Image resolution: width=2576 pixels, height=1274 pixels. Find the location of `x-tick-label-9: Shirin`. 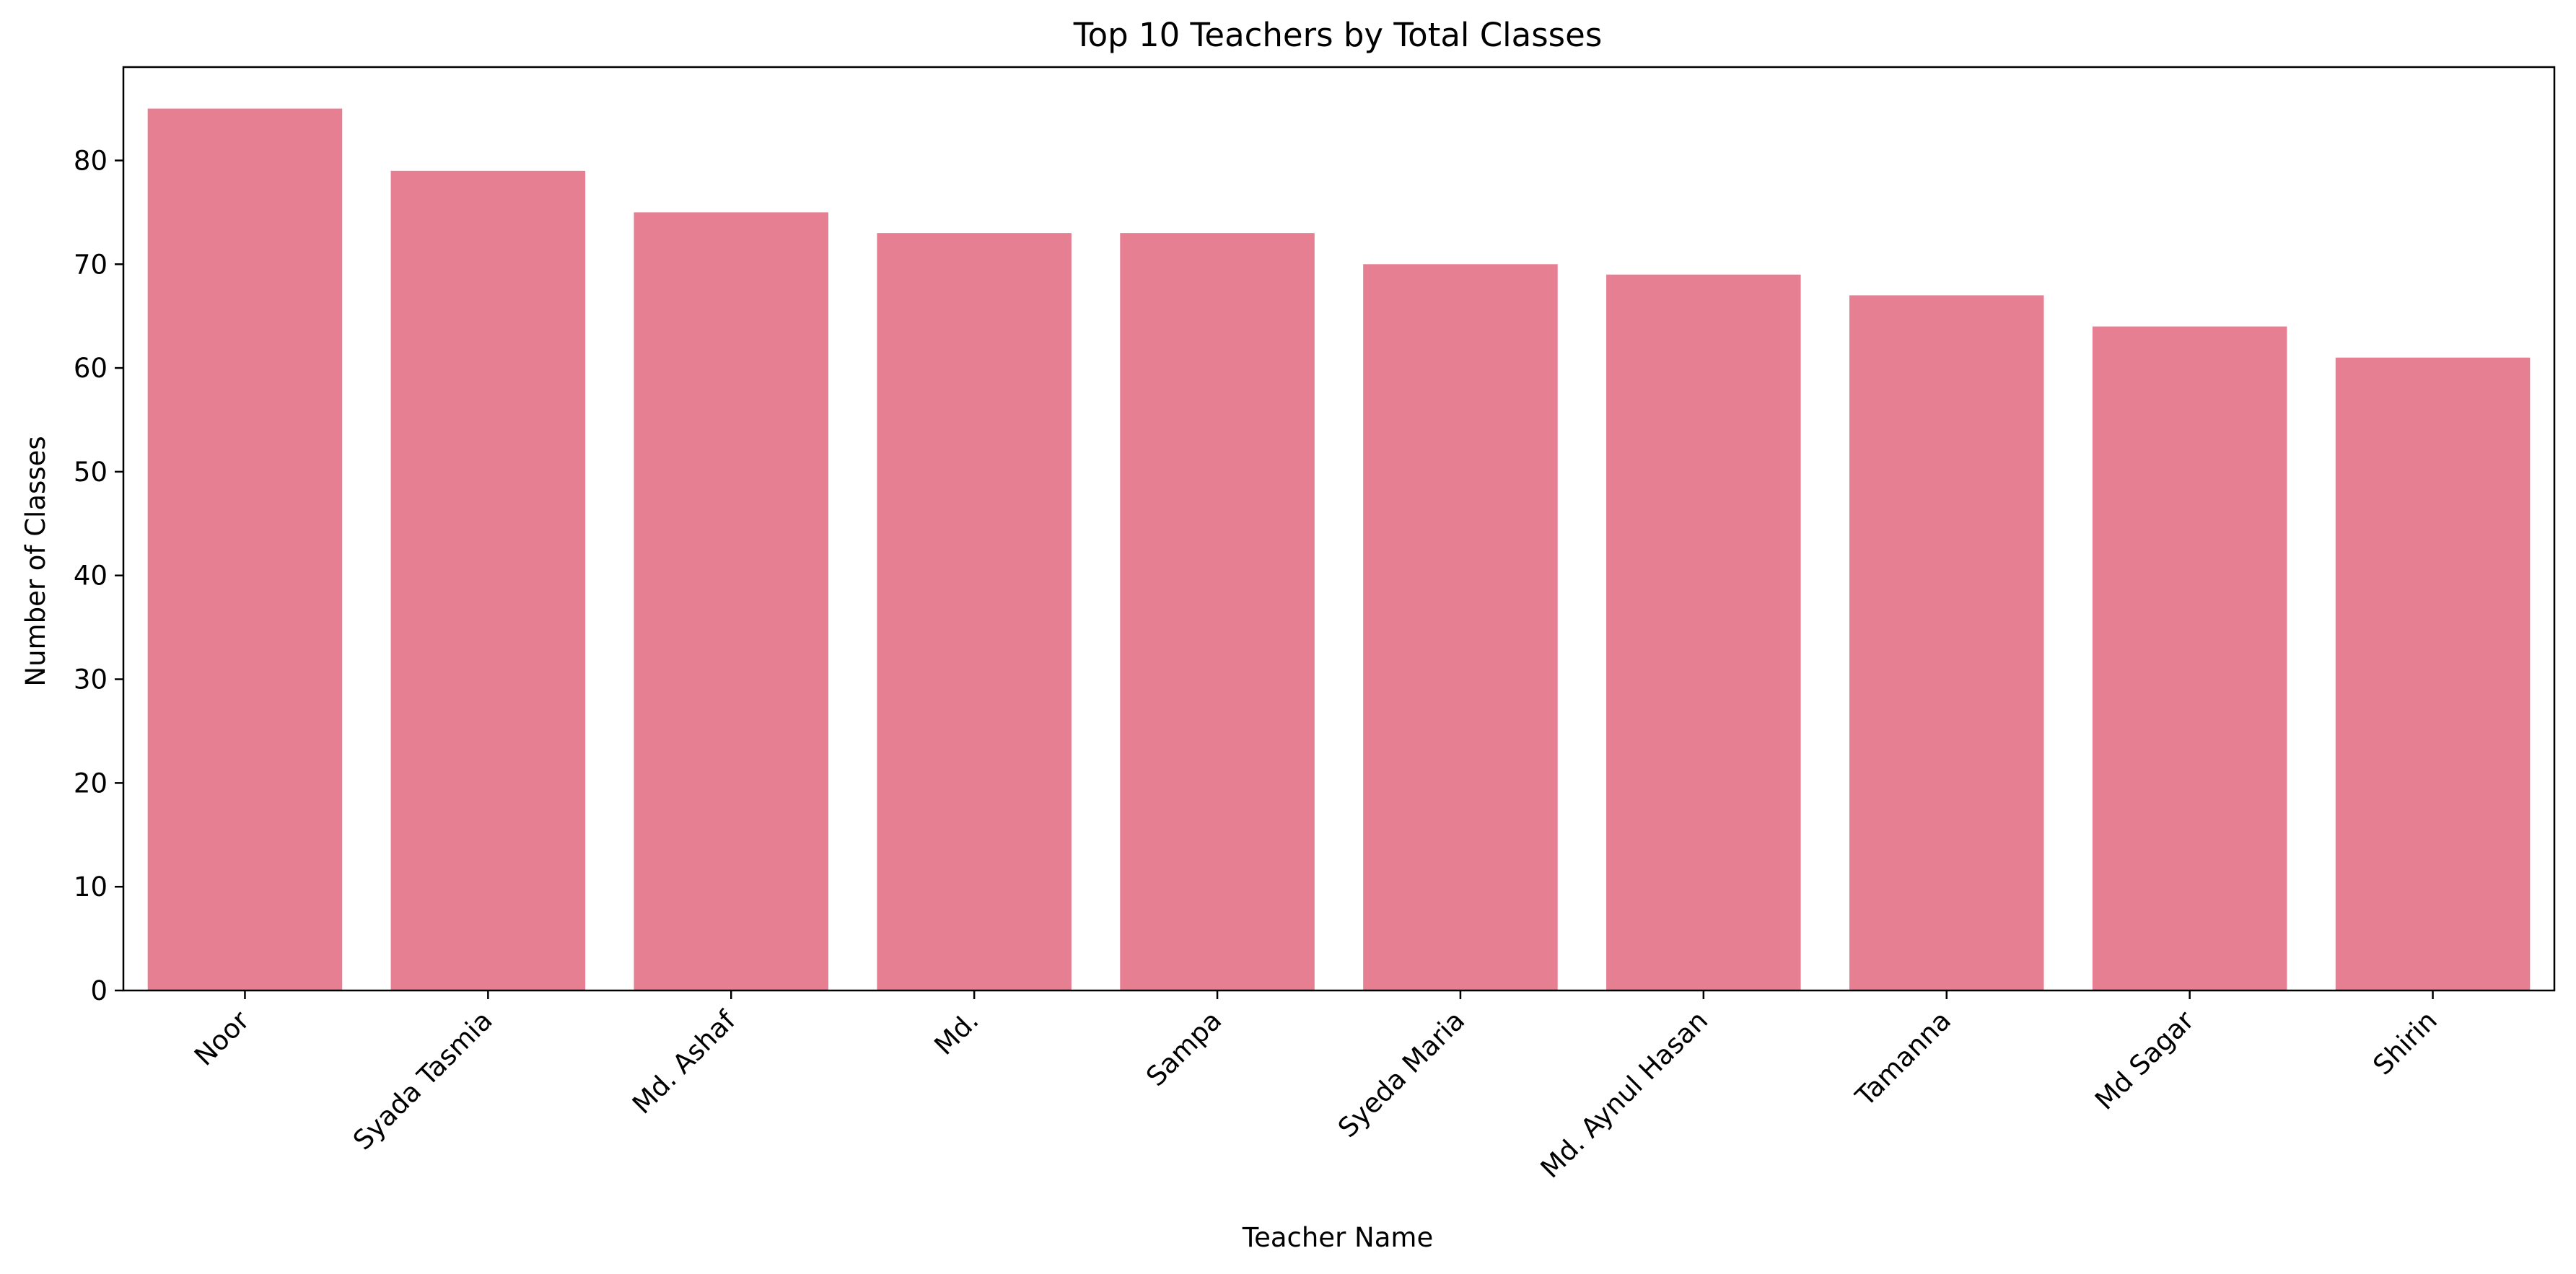

x-tick-label-9: Shirin is located at coordinates (2405, 1043).